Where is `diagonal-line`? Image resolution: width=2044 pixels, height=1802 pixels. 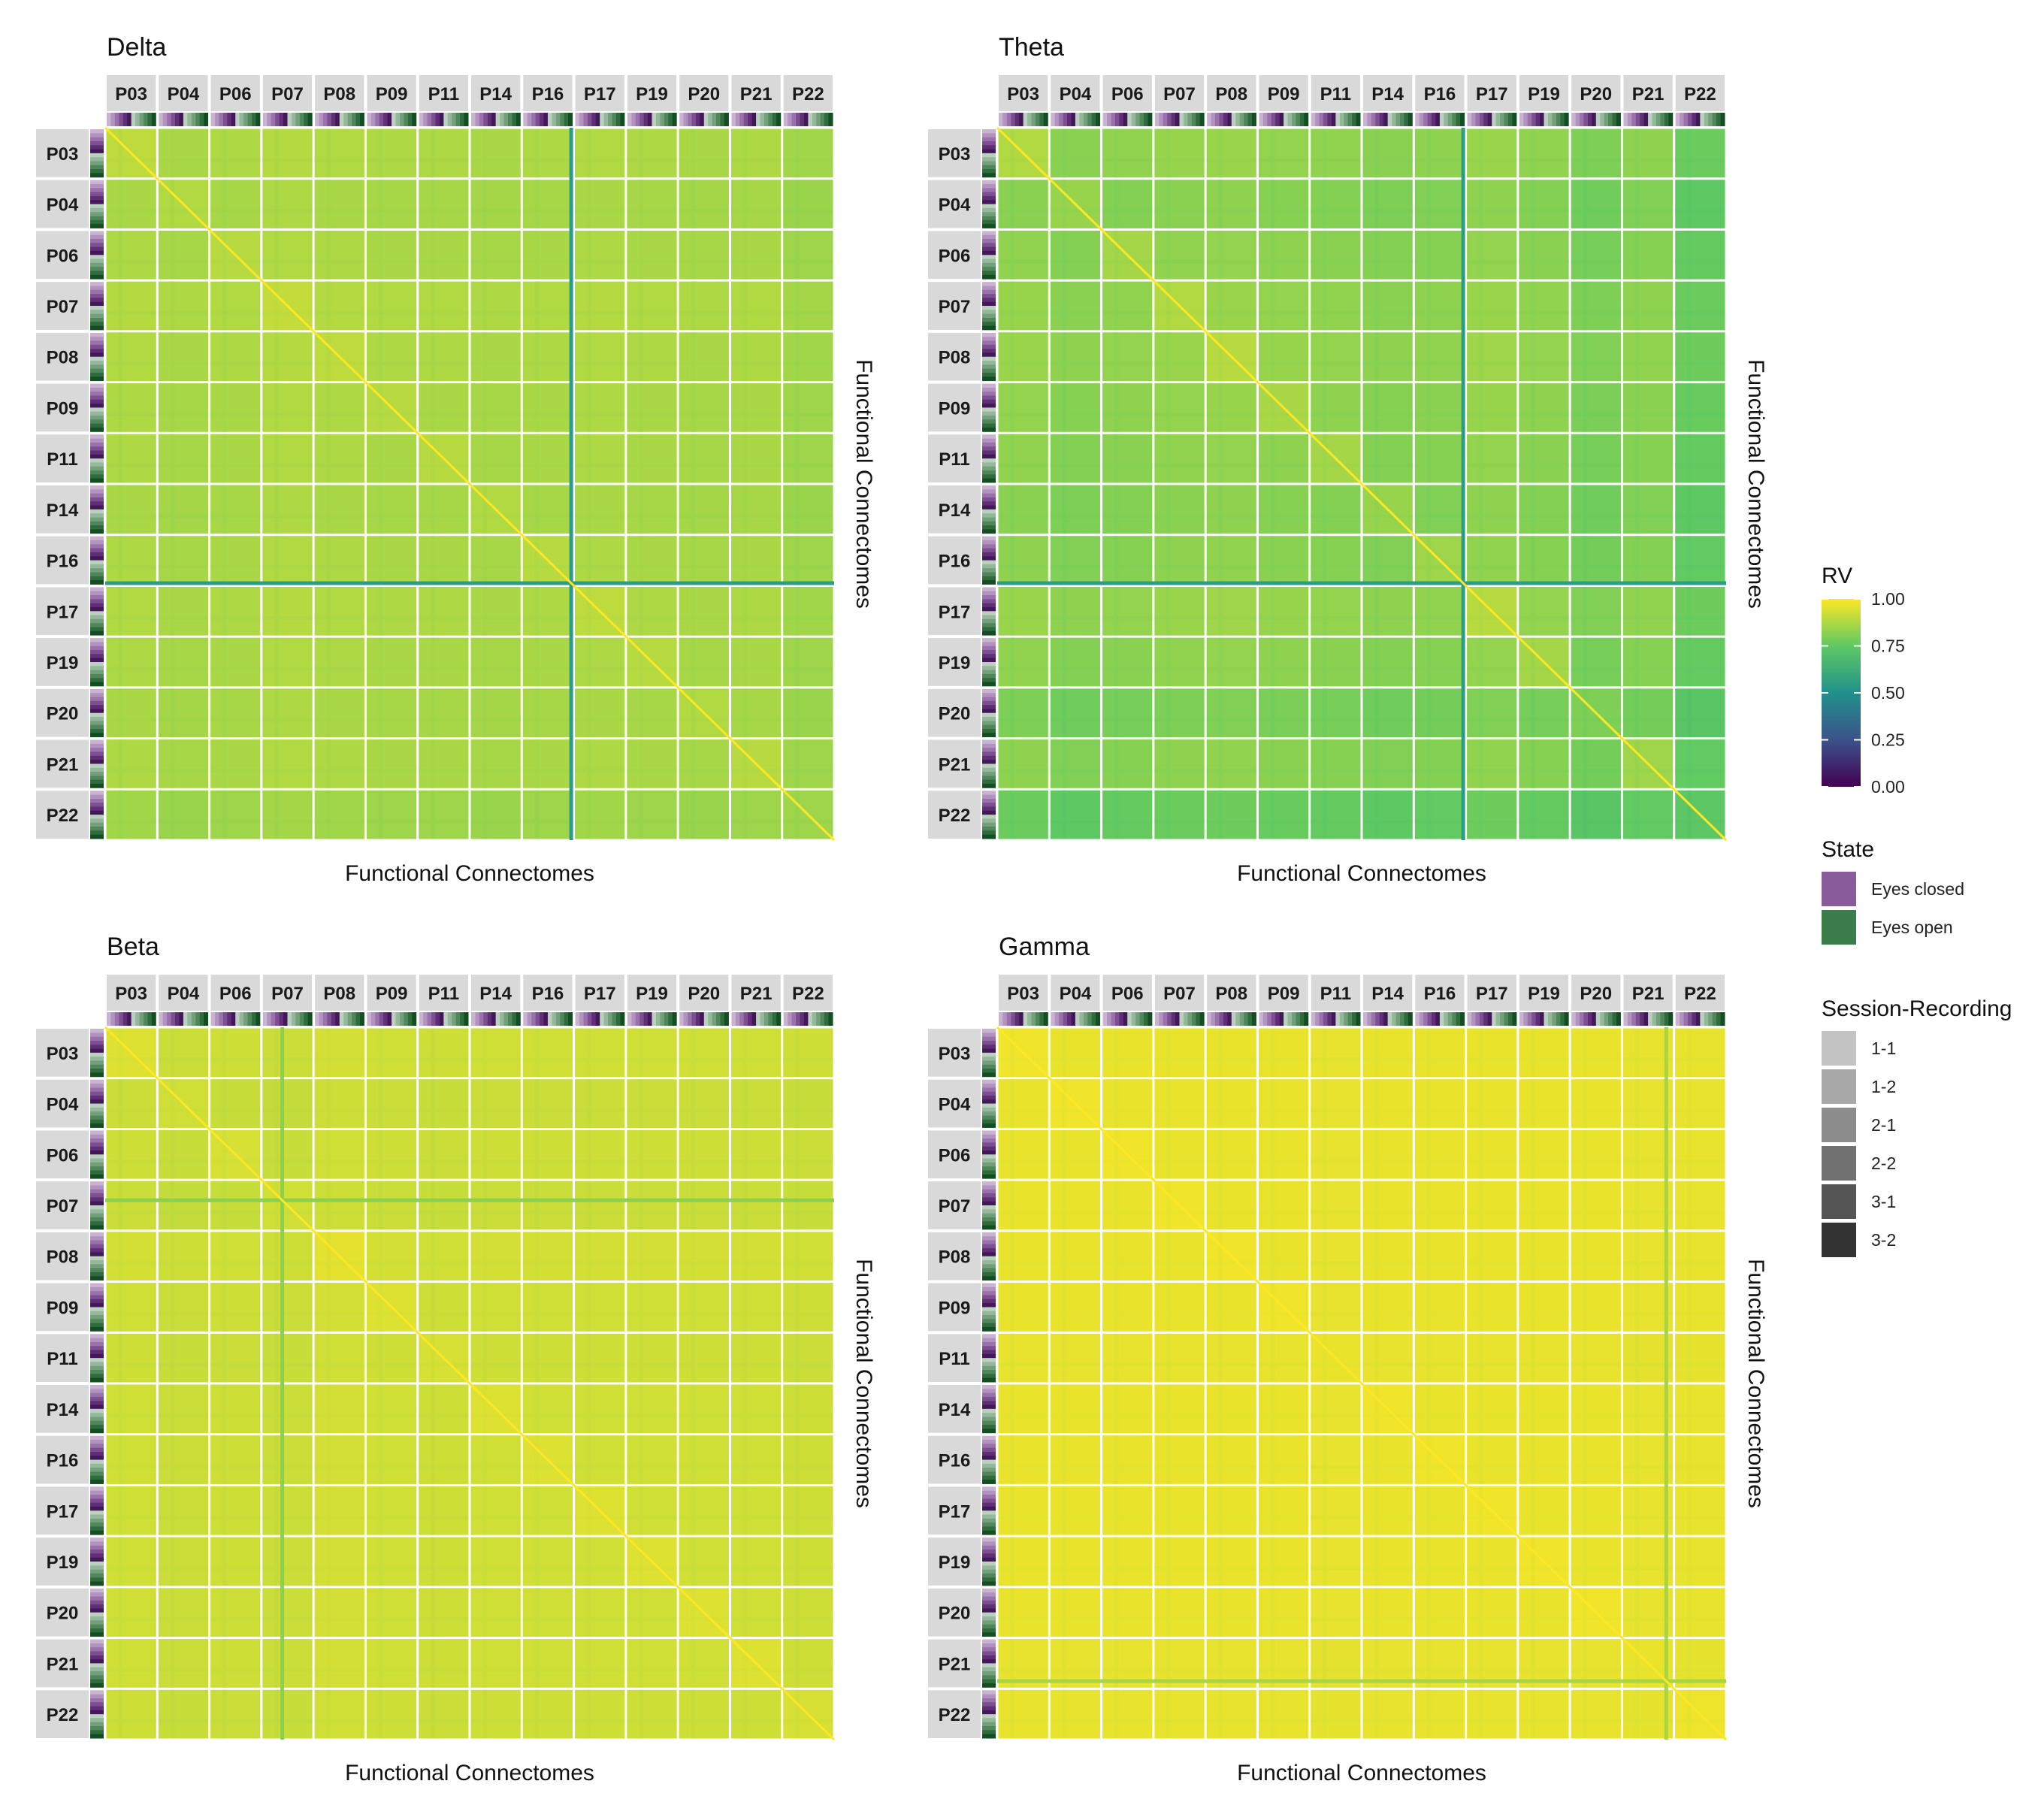 diagonal-line is located at coordinates (1362, 484).